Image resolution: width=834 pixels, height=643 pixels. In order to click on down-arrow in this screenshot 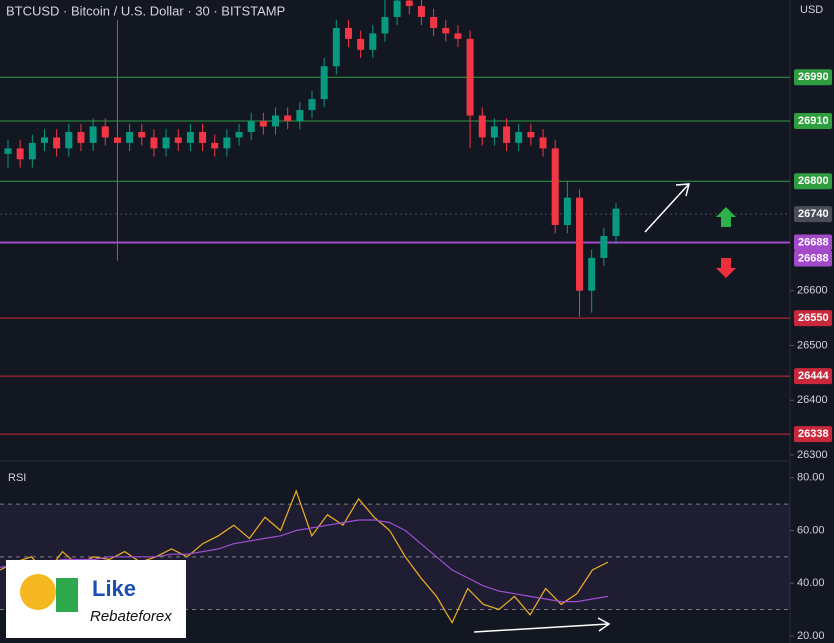, I will do `click(726, 268)`.